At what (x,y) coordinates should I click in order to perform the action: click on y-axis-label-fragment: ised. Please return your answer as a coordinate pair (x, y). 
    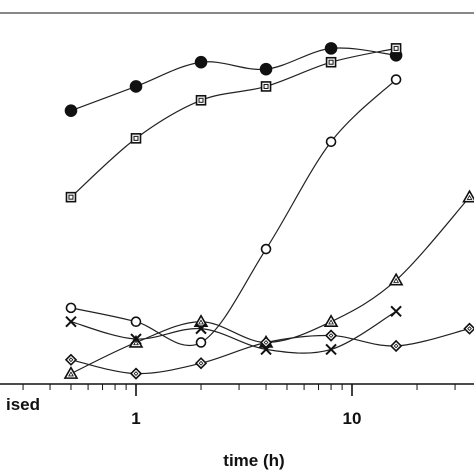
    Looking at the image, I should click on (23, 404).